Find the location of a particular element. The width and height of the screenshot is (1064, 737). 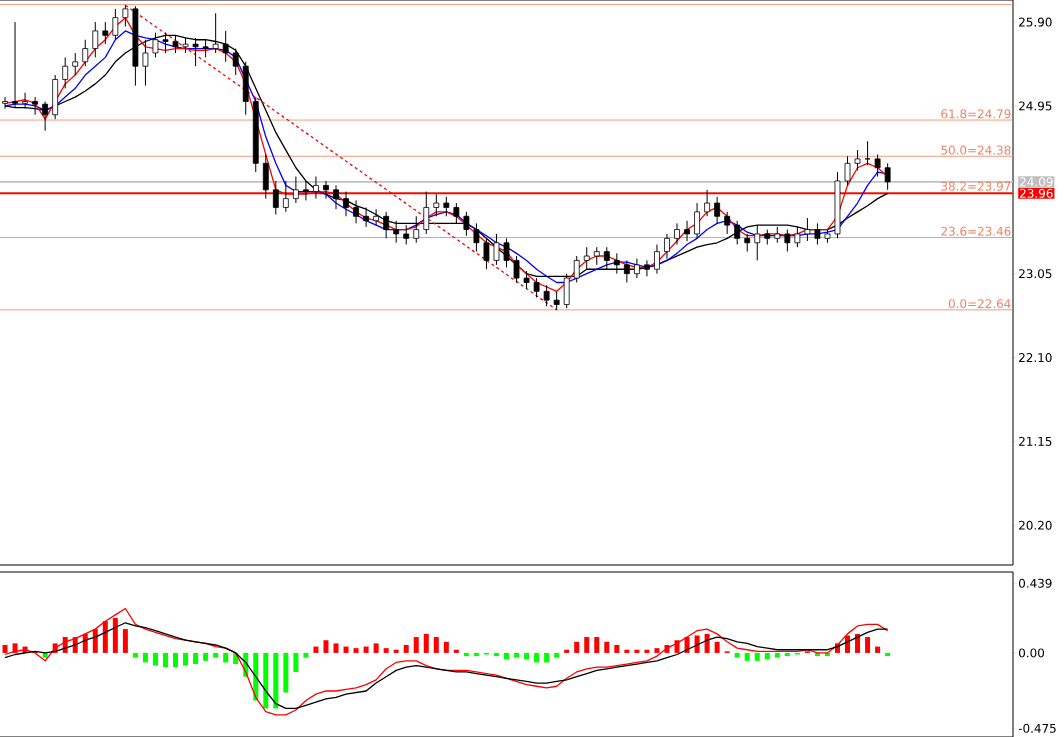

ref-line-label: 61.8=24.79 is located at coordinates (976, 114).